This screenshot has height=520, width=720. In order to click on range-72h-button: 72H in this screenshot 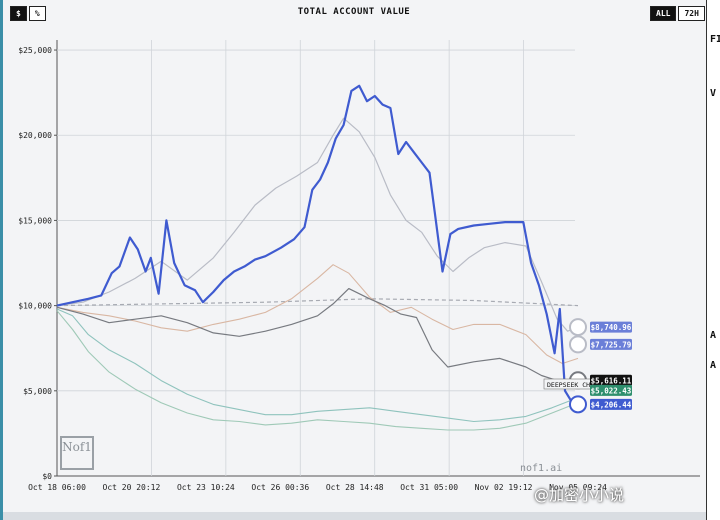, I will do `click(691, 13)`.